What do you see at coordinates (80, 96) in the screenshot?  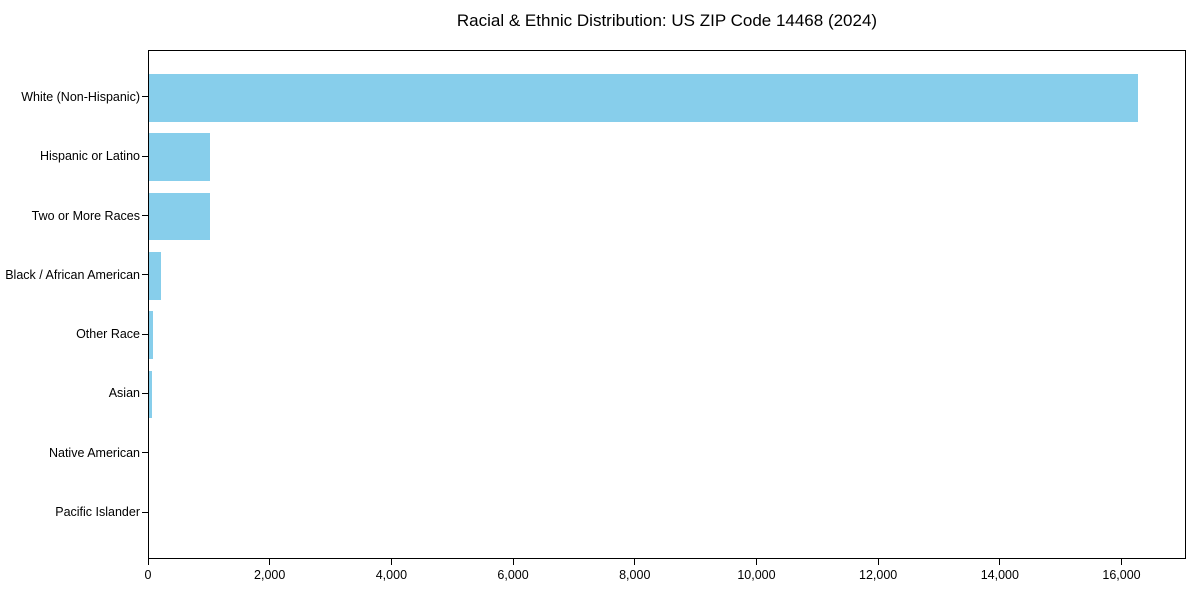 I see `y-axis-label: White (Non-Hispanic)` at bounding box center [80, 96].